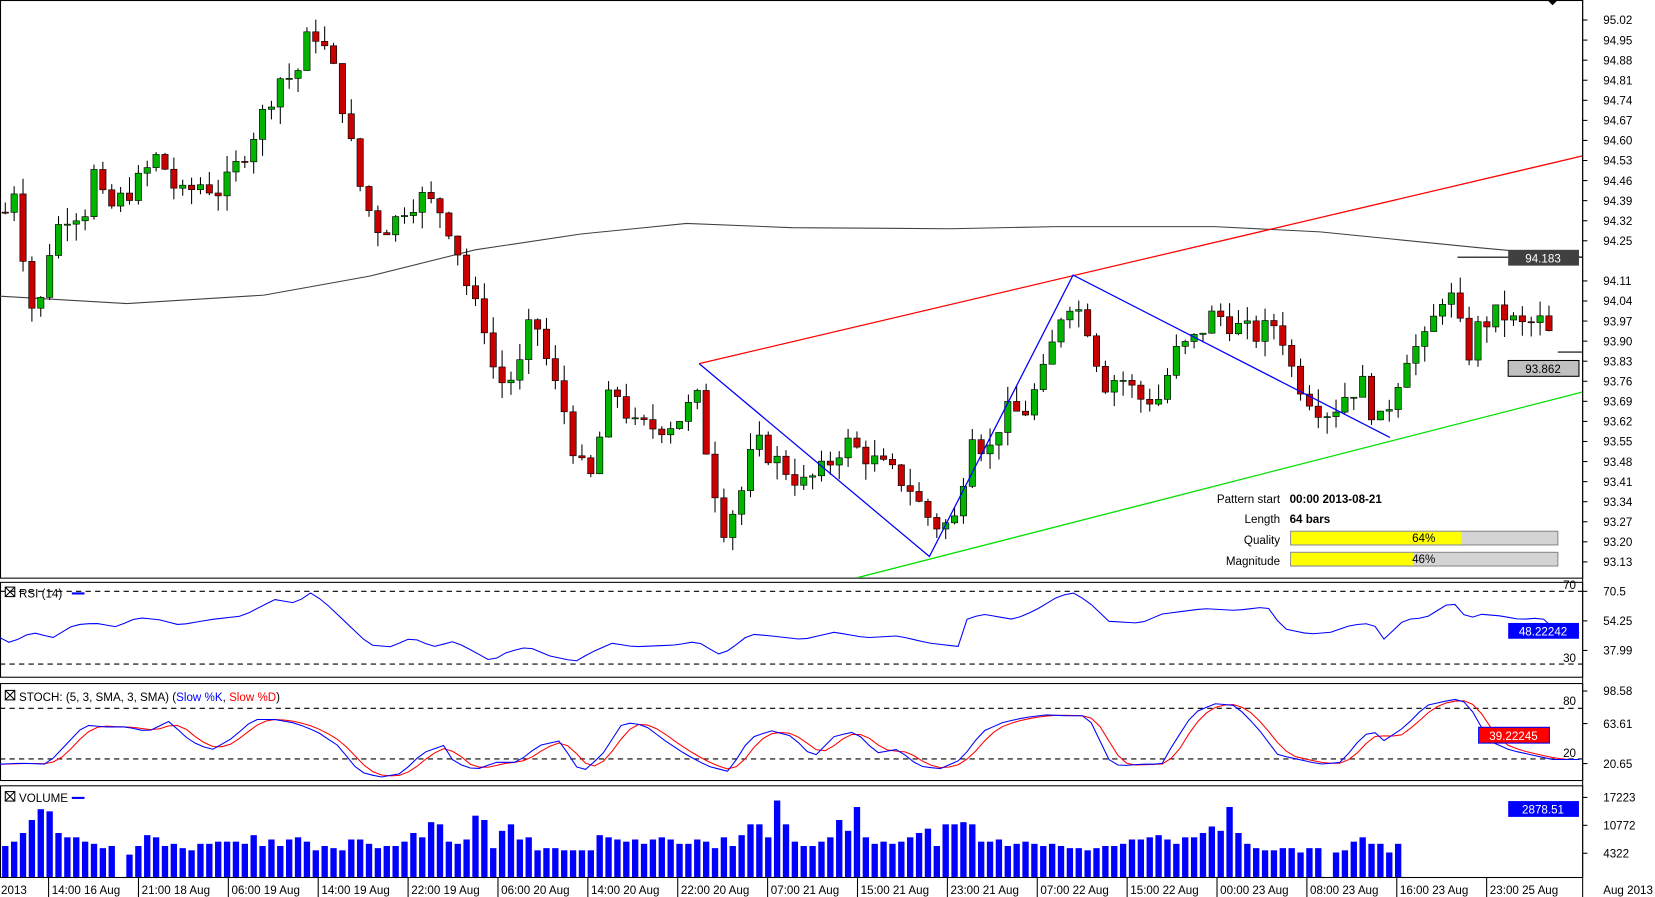 Image resolution: width=1655 pixels, height=897 pixels. I want to click on time-axis-label: 22:00 19 Aug, so click(445, 890).